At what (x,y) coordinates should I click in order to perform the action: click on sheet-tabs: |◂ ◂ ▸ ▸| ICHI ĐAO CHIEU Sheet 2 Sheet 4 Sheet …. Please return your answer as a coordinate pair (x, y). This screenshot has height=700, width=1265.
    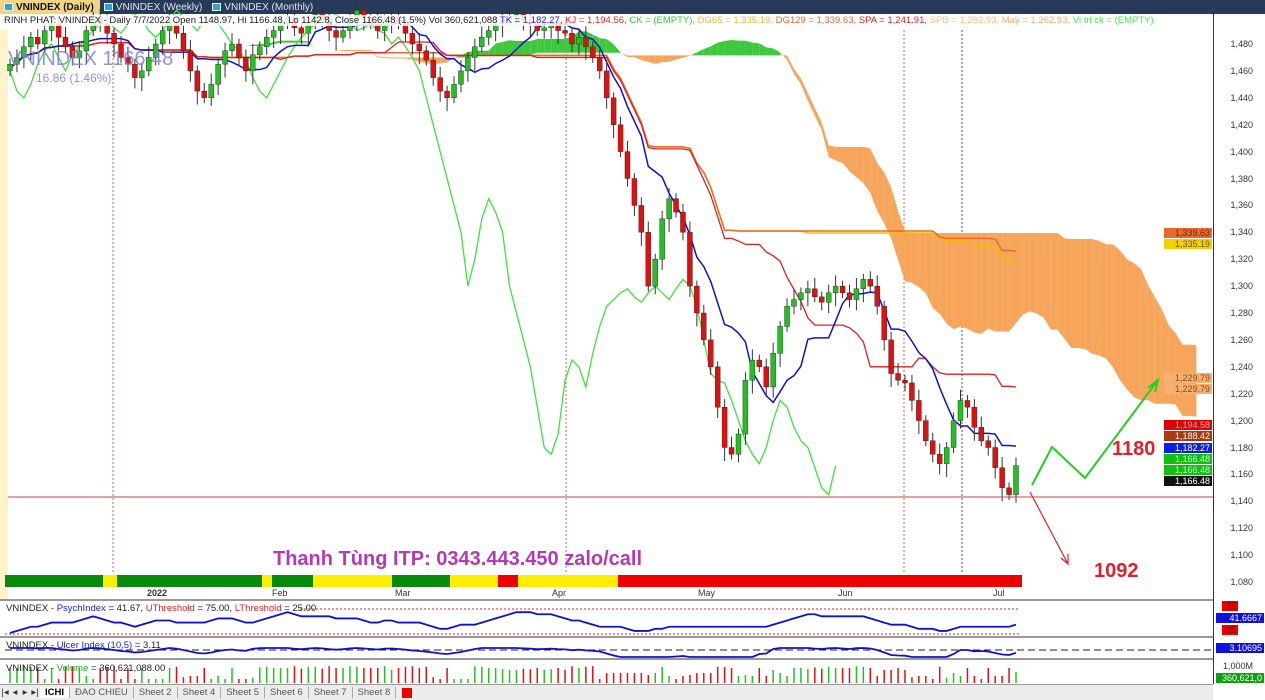
    Looking at the image, I should click on (606, 692).